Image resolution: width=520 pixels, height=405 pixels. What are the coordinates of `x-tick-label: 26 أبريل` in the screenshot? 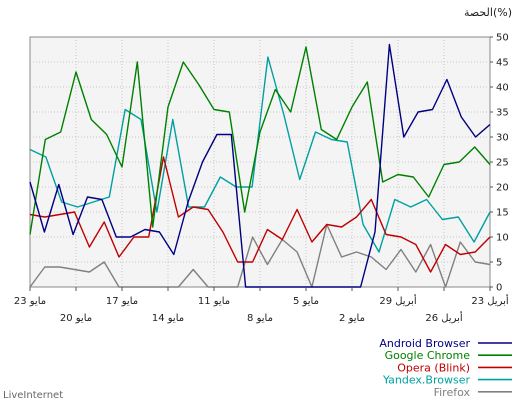 It's located at (444, 317).